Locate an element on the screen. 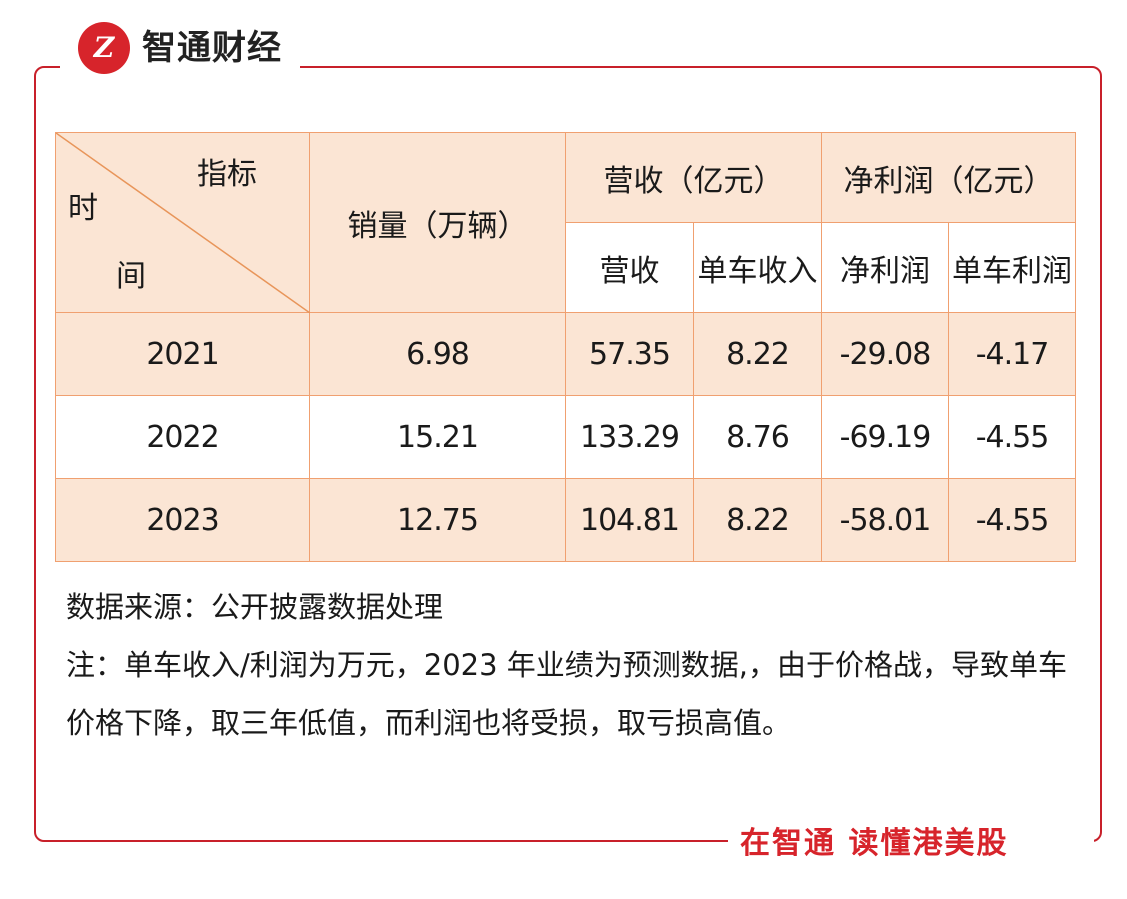  table-row: 2023 12.75 104.81 8.22 -58.01 -4.55 is located at coordinates (565, 520).